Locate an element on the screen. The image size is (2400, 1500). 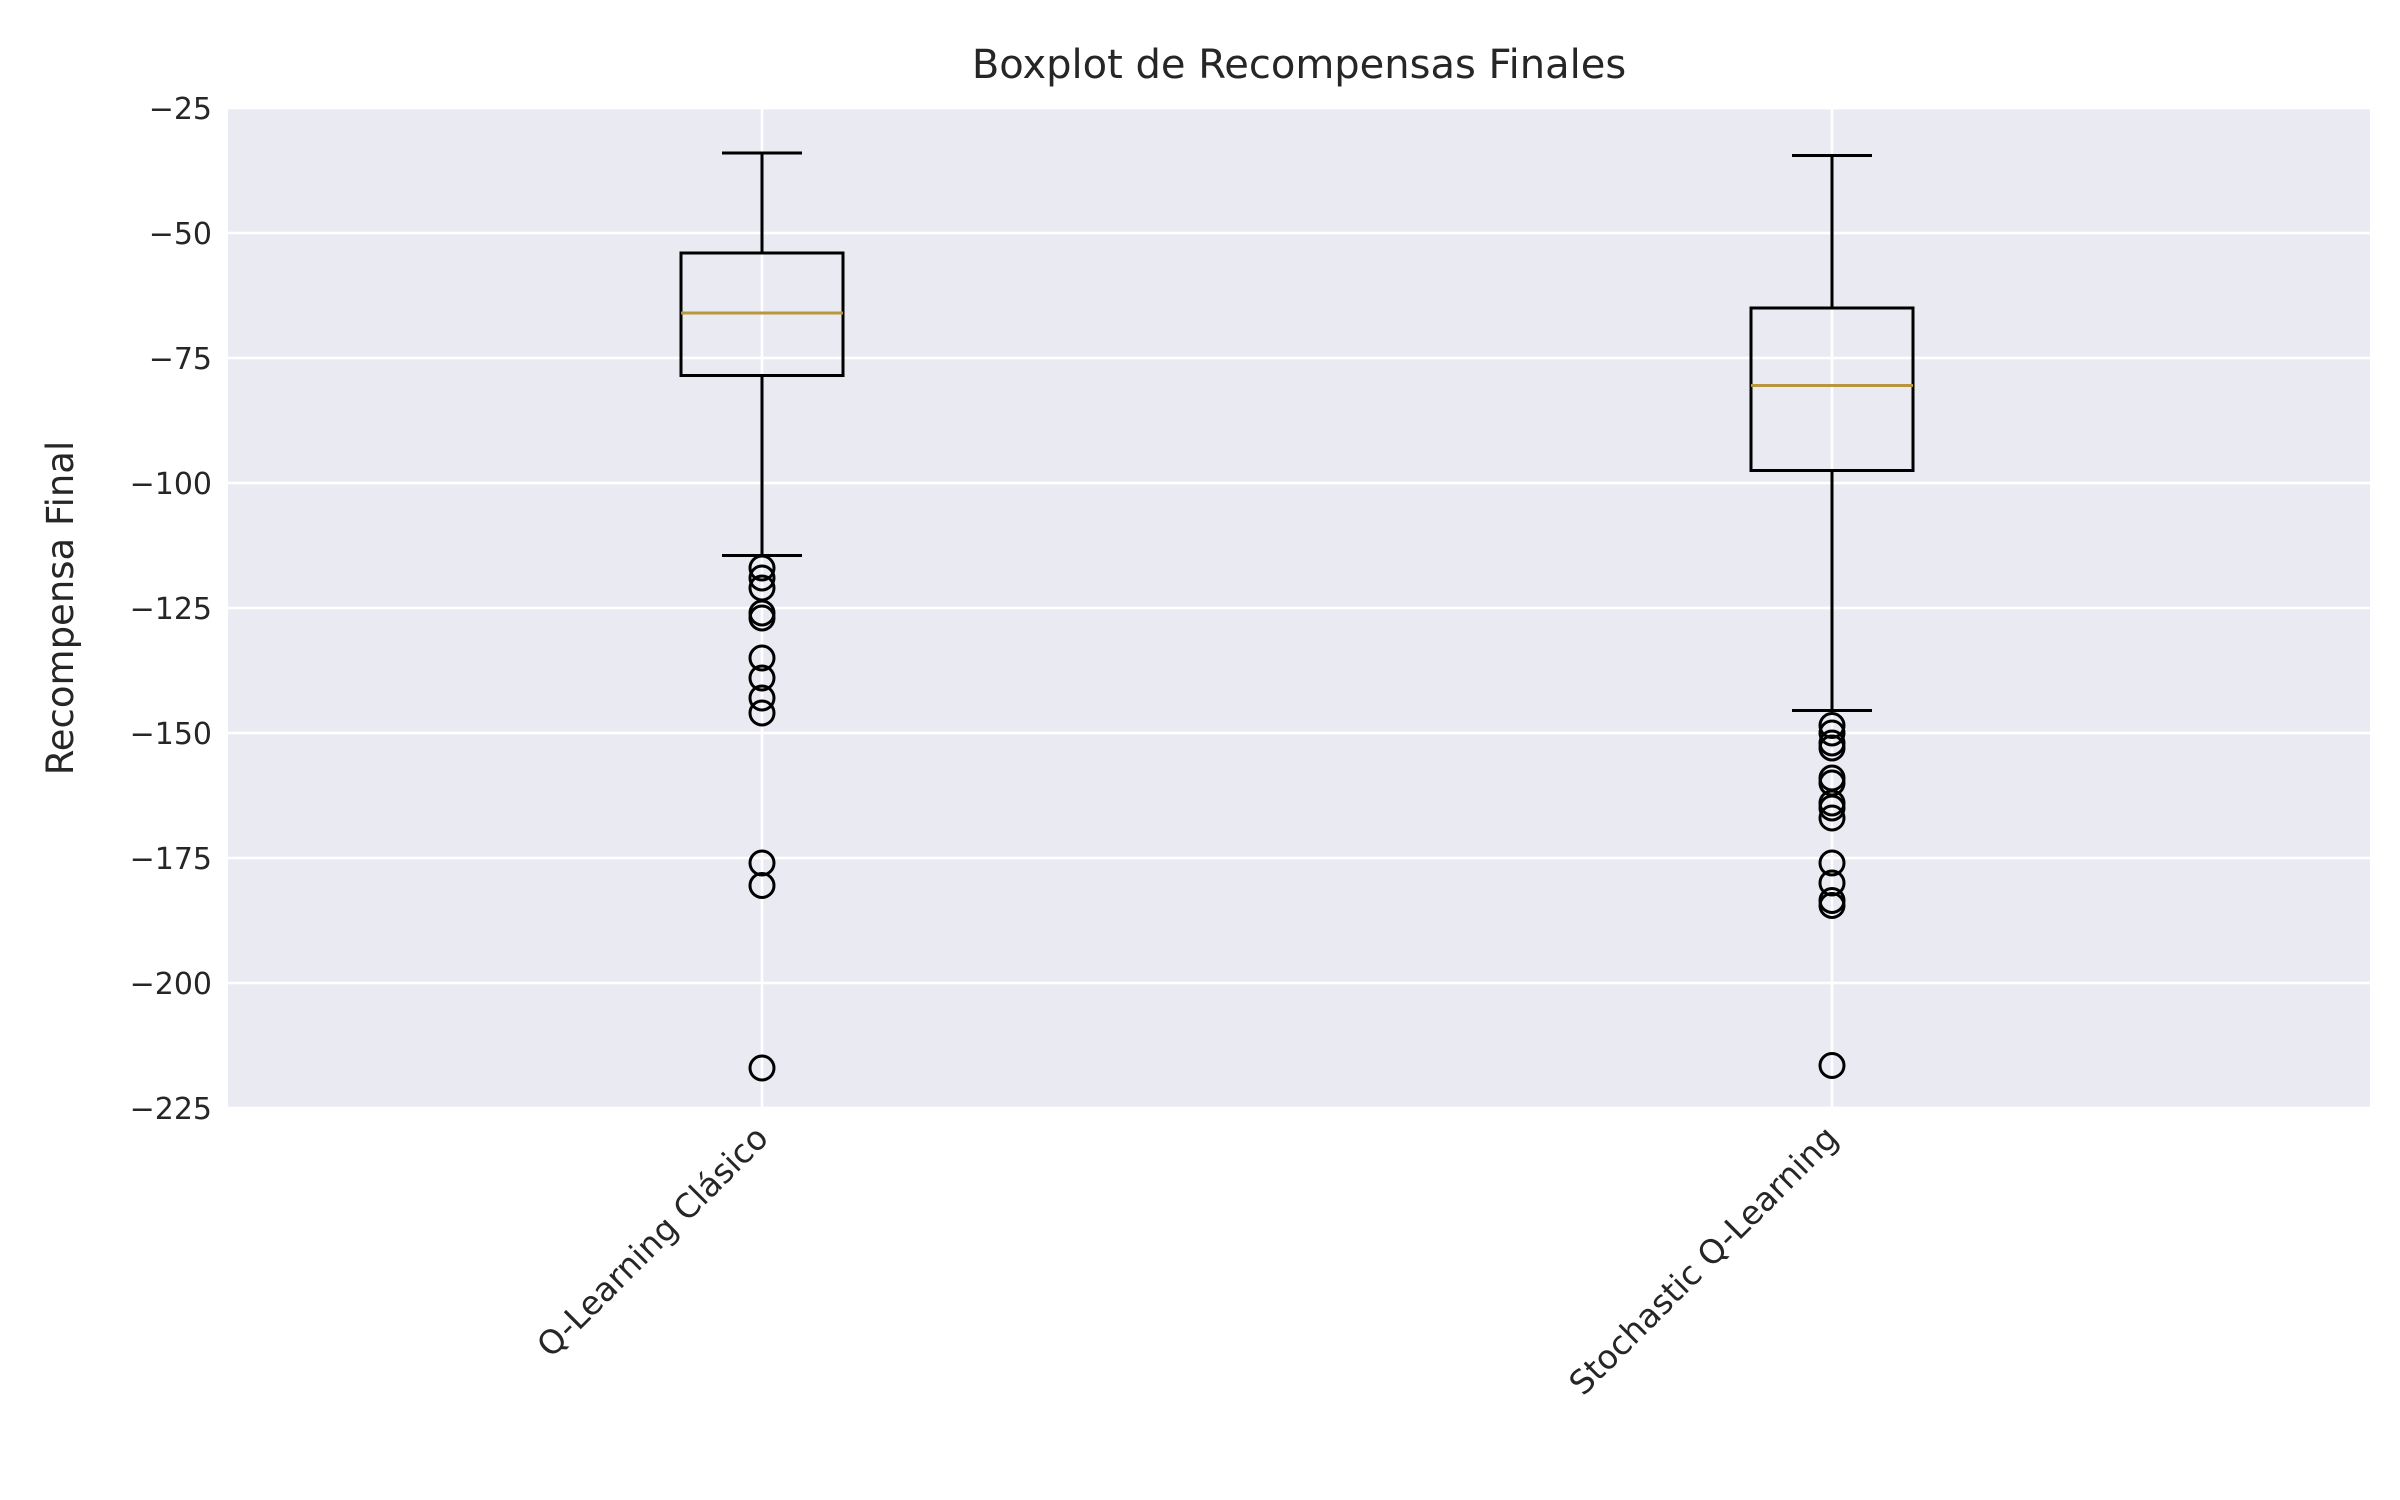
y-tick-label: −75 is located at coordinates (180, 359).